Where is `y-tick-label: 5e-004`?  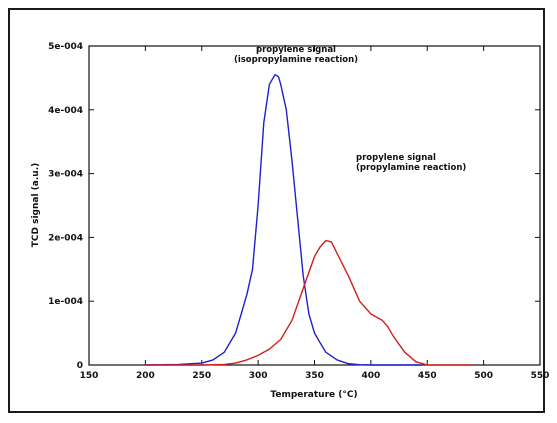
y-tick-label: 5e-004 is located at coordinates (65, 47).